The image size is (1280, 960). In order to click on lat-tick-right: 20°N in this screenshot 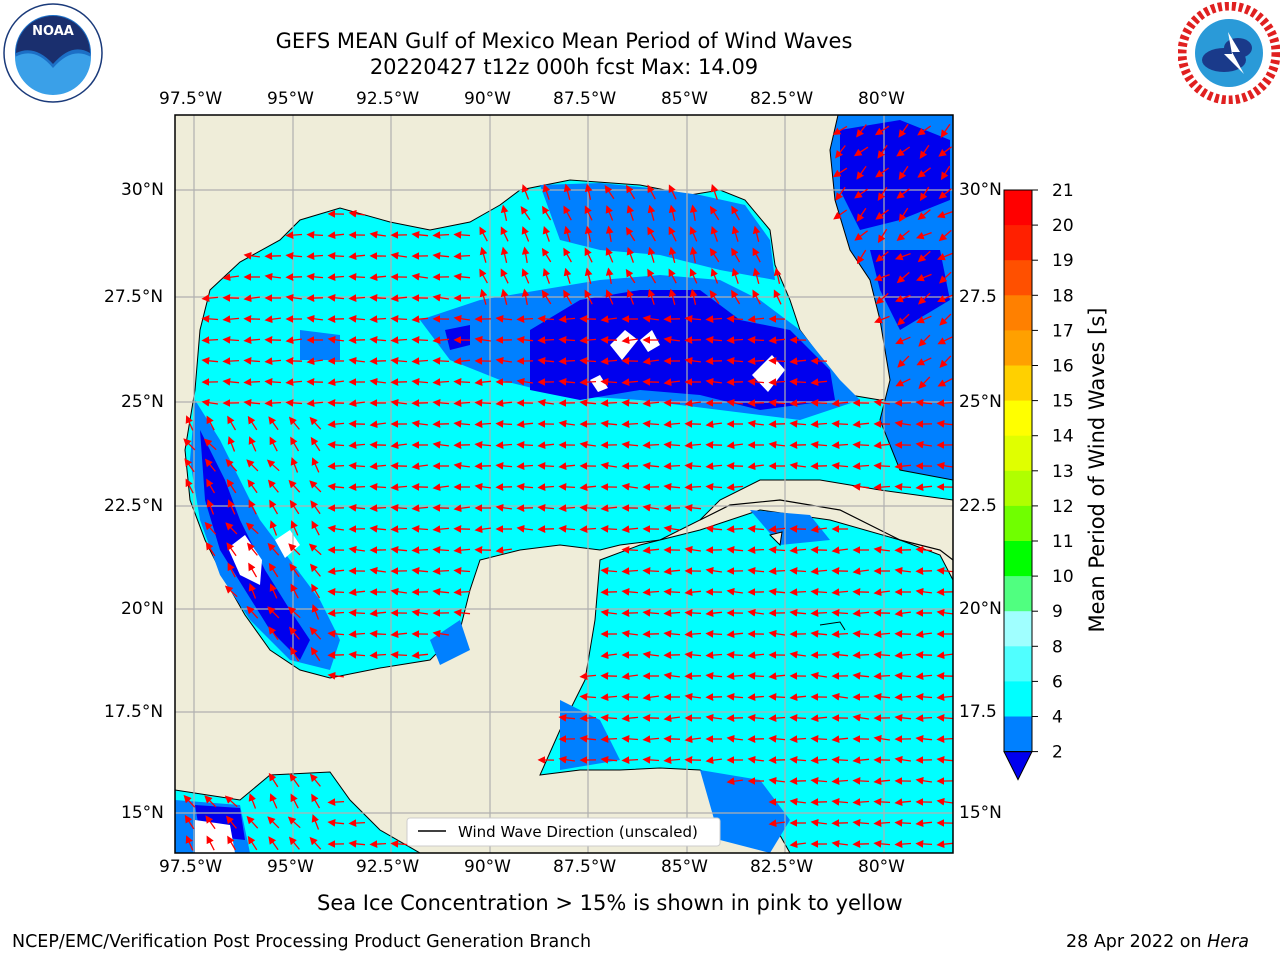, I will do `click(980, 609)`.